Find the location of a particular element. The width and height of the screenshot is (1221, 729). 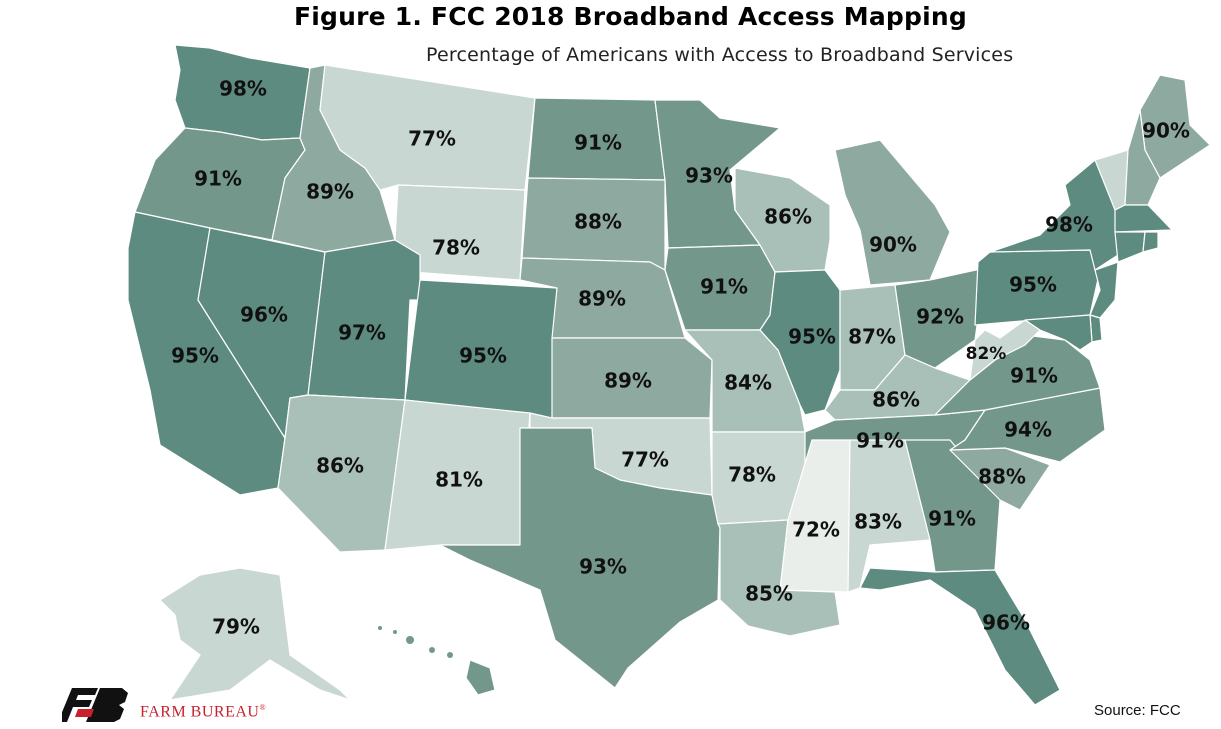

state-label-pennsylvania: 95% is located at coordinates (1033, 285).